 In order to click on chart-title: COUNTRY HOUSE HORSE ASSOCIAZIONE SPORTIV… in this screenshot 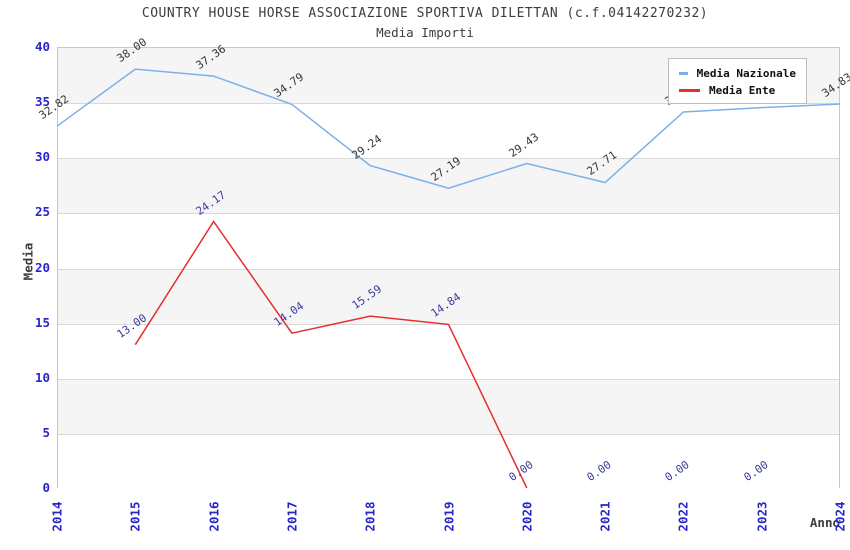, I will do `click(425, 13)`.